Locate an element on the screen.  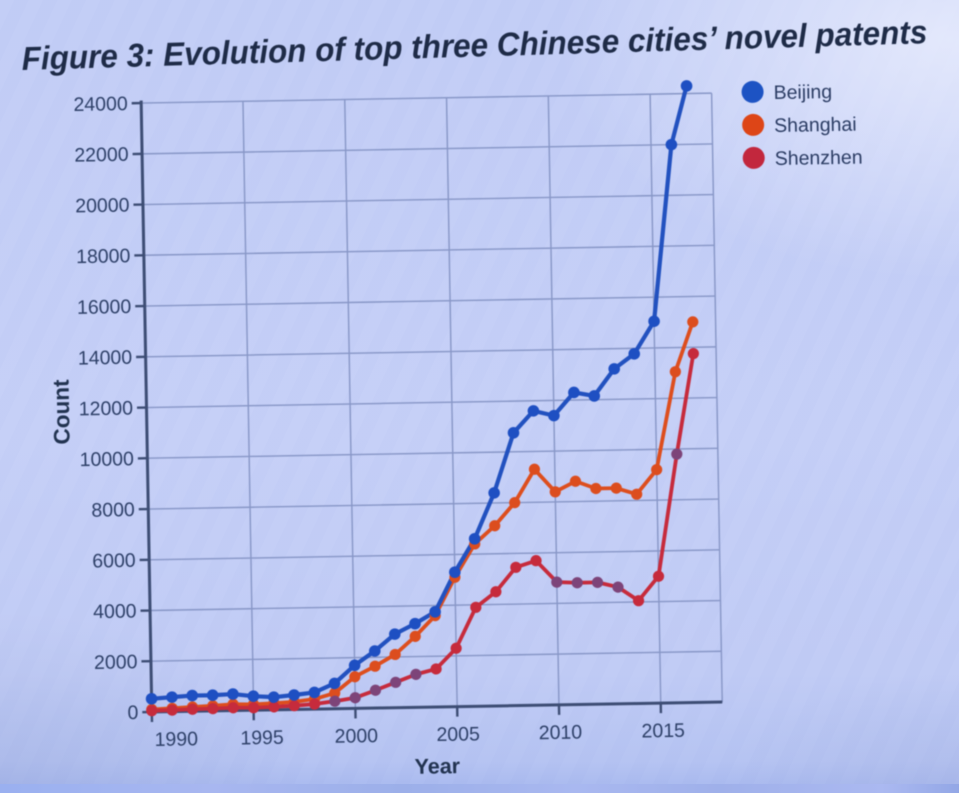
svg-text: 2015 is located at coordinates (663, 731).